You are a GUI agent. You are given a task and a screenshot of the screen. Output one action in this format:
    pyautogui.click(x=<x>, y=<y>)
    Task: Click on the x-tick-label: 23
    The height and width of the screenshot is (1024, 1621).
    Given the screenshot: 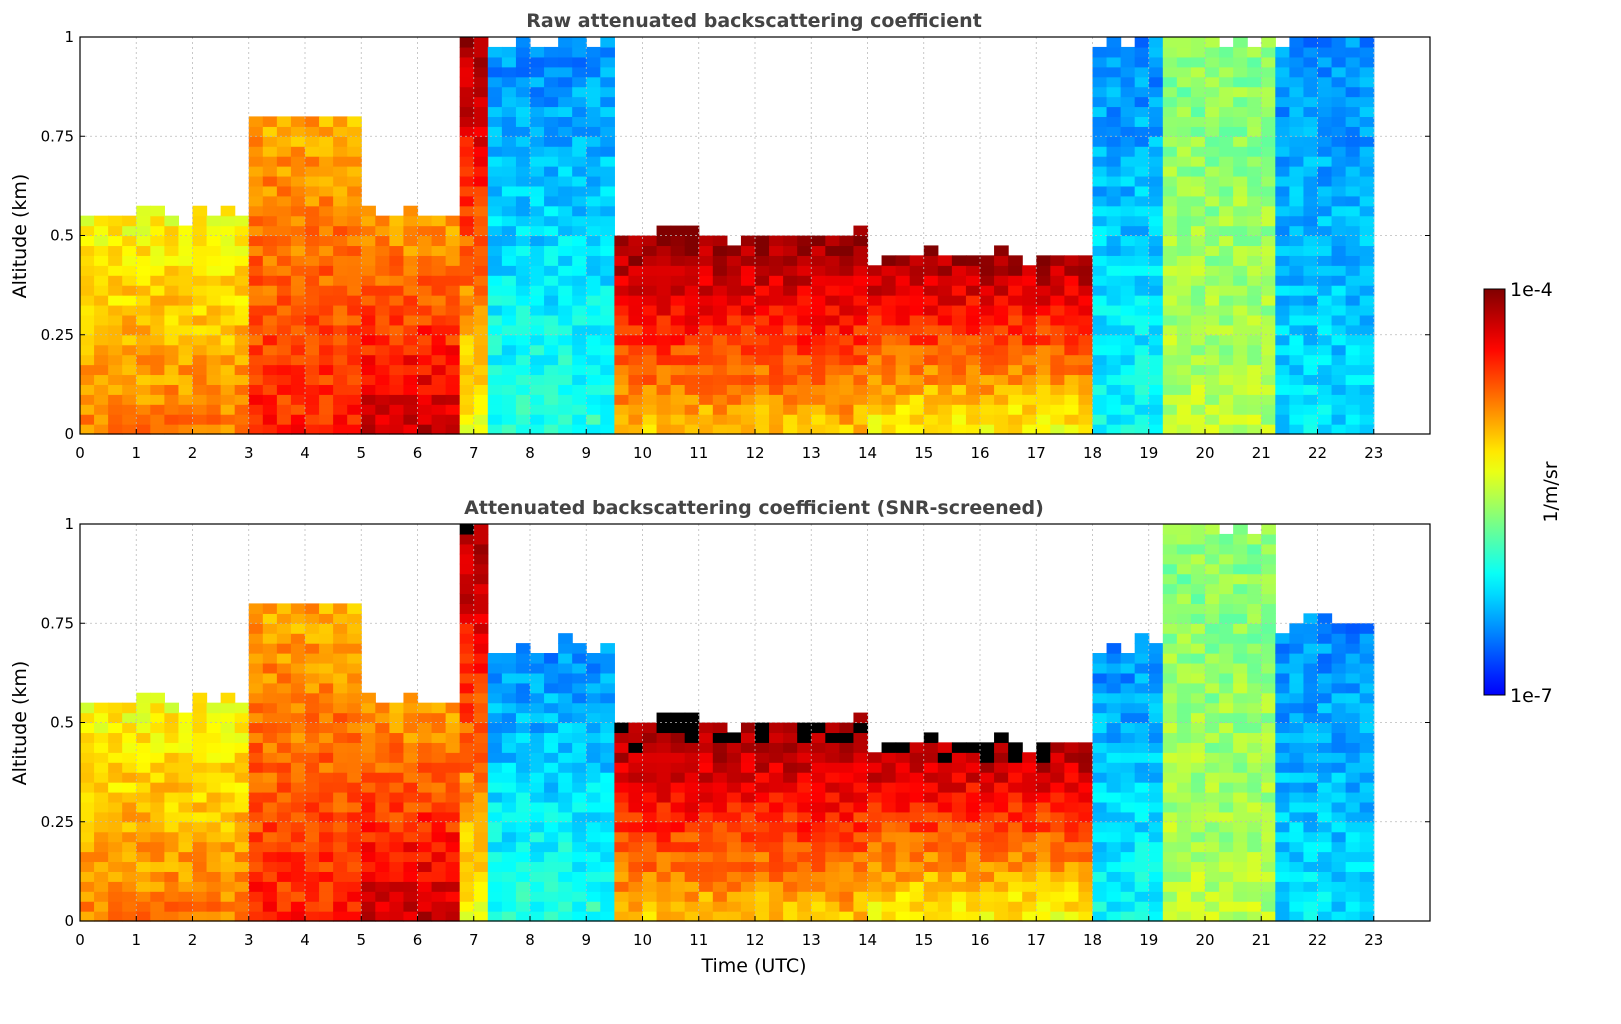 What is the action you would take?
    pyautogui.click(x=1373, y=453)
    